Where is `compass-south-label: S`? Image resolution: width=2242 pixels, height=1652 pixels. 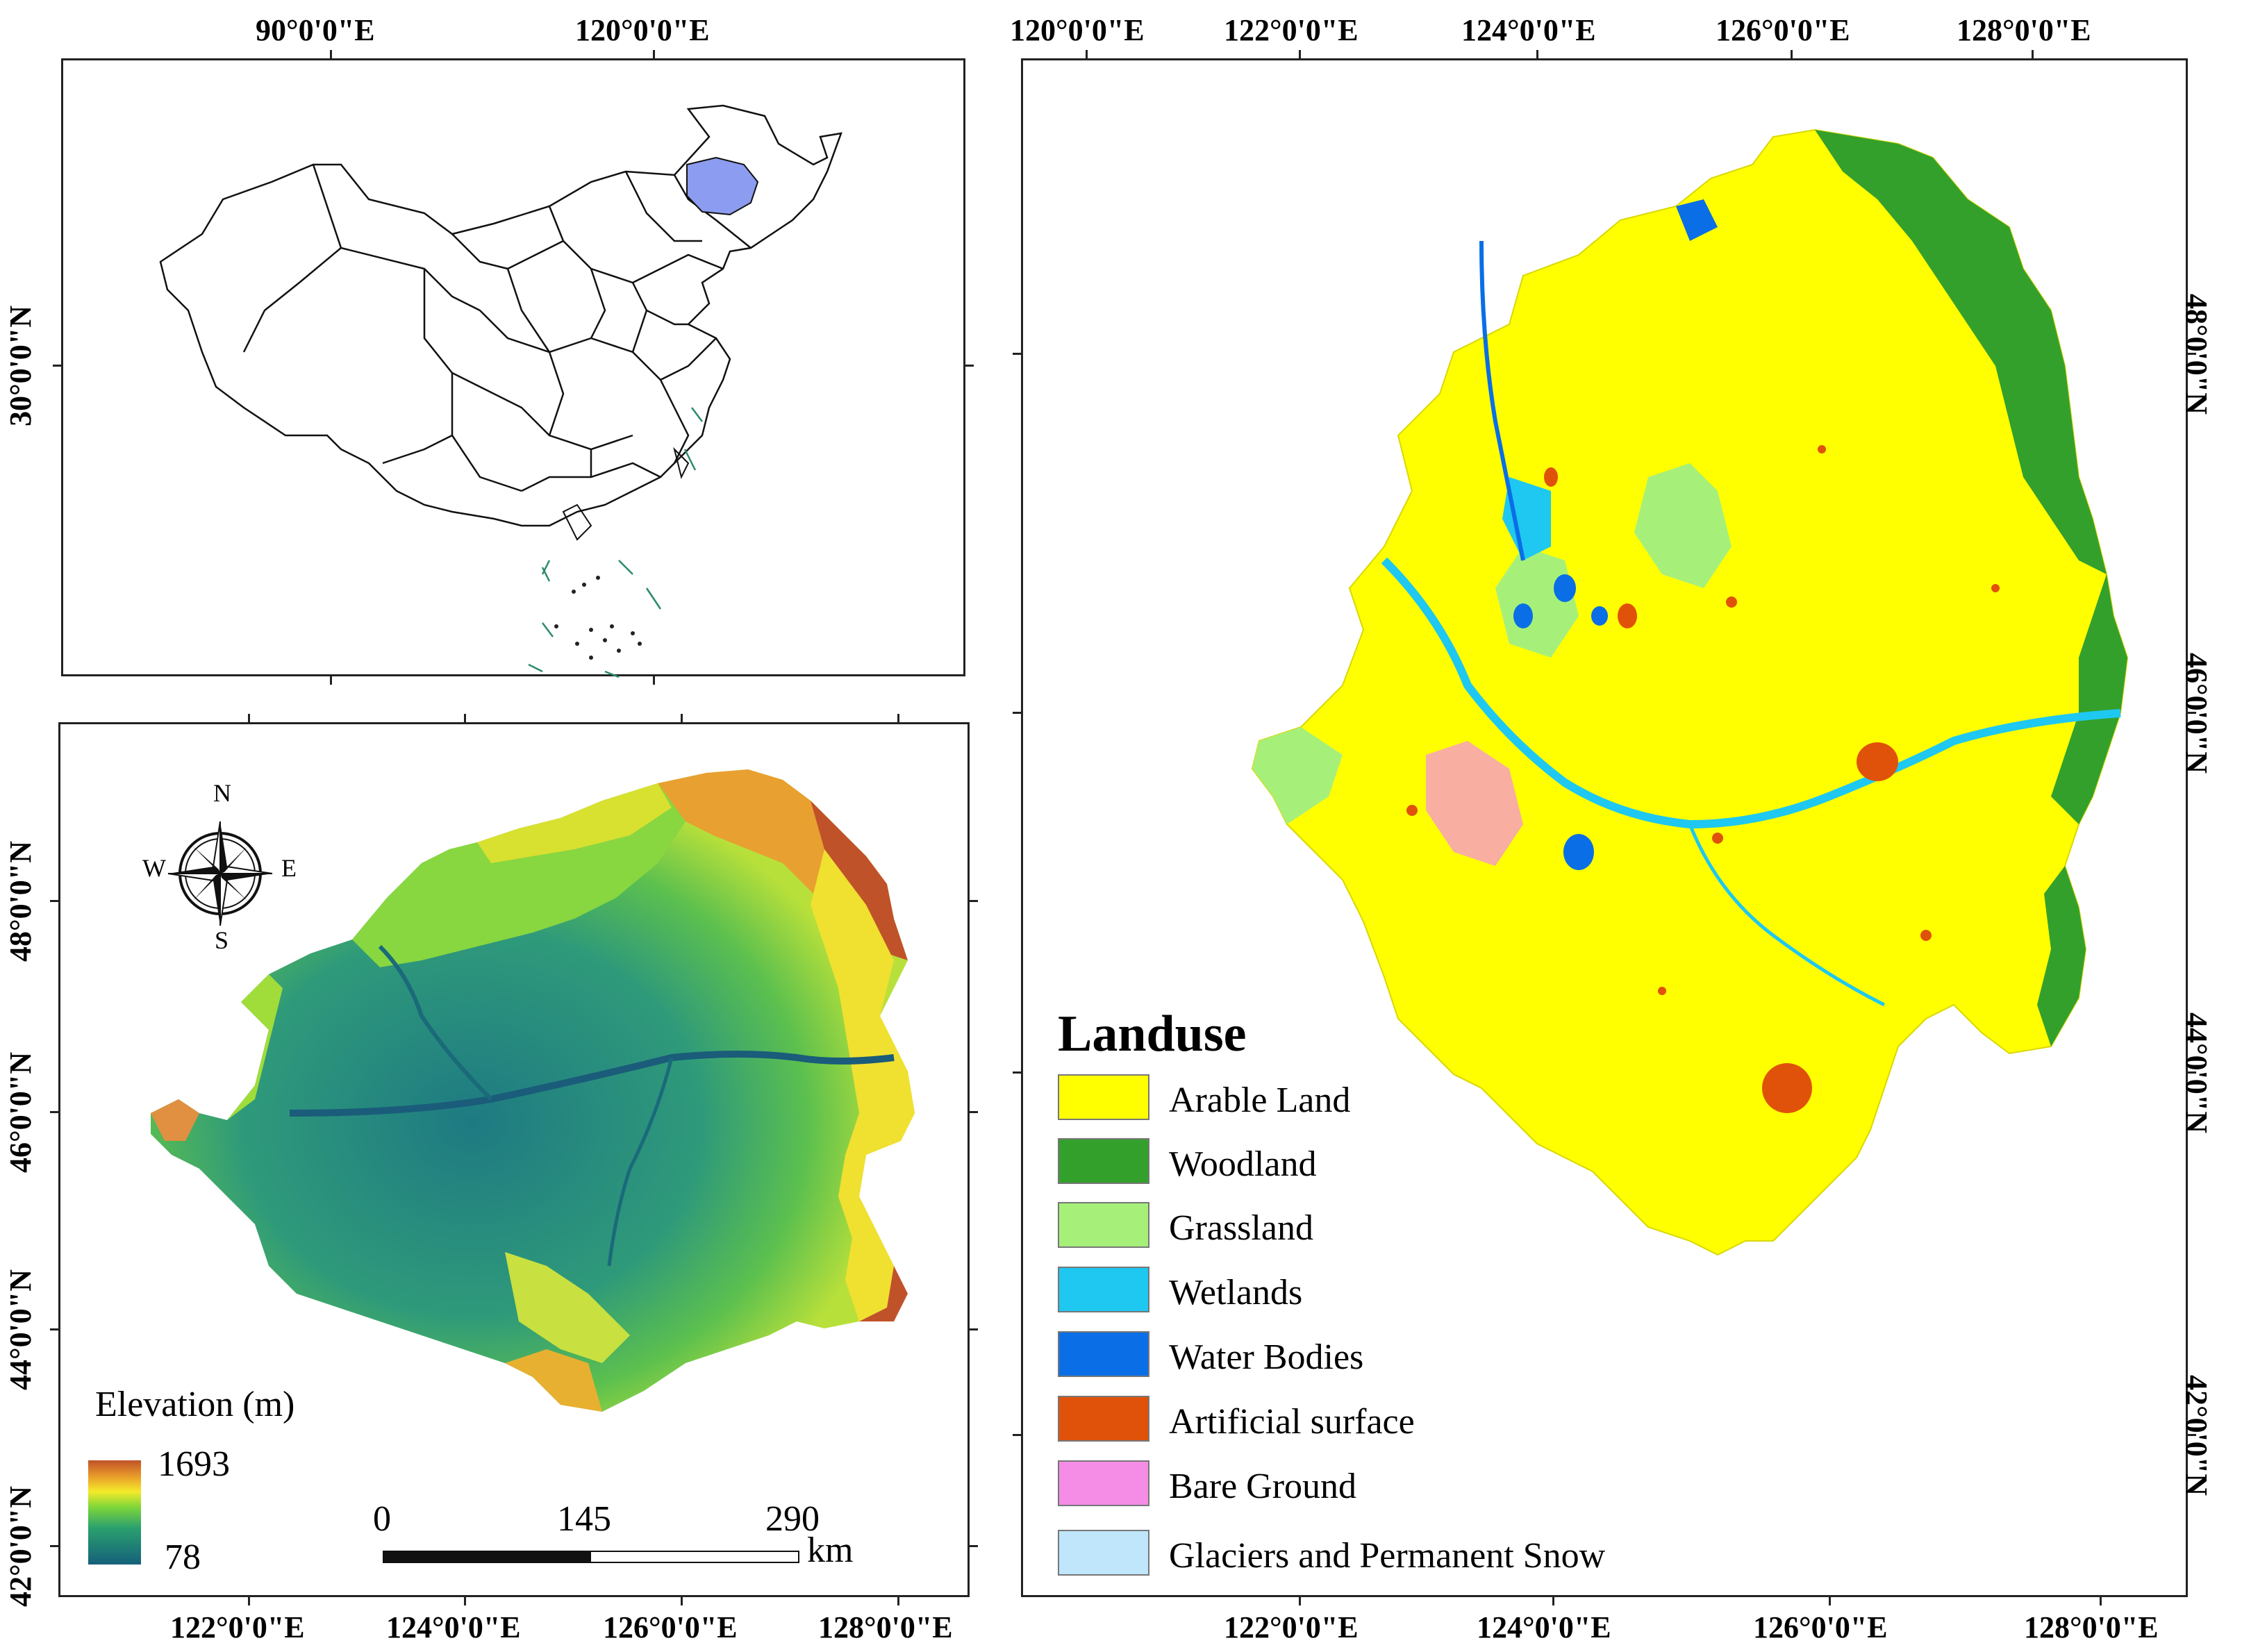
compass-south-label: S is located at coordinates (222, 940).